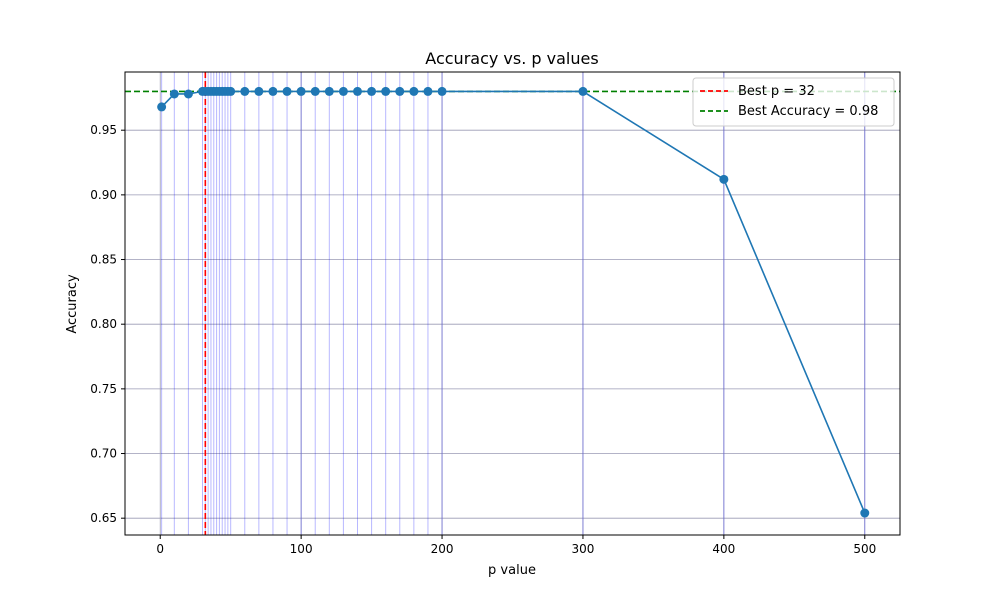 This screenshot has width=1000, height=600. What do you see at coordinates (808, 111) in the screenshot?
I see `legend-label-best-accuracy: Best Accuracy = 0.98` at bounding box center [808, 111].